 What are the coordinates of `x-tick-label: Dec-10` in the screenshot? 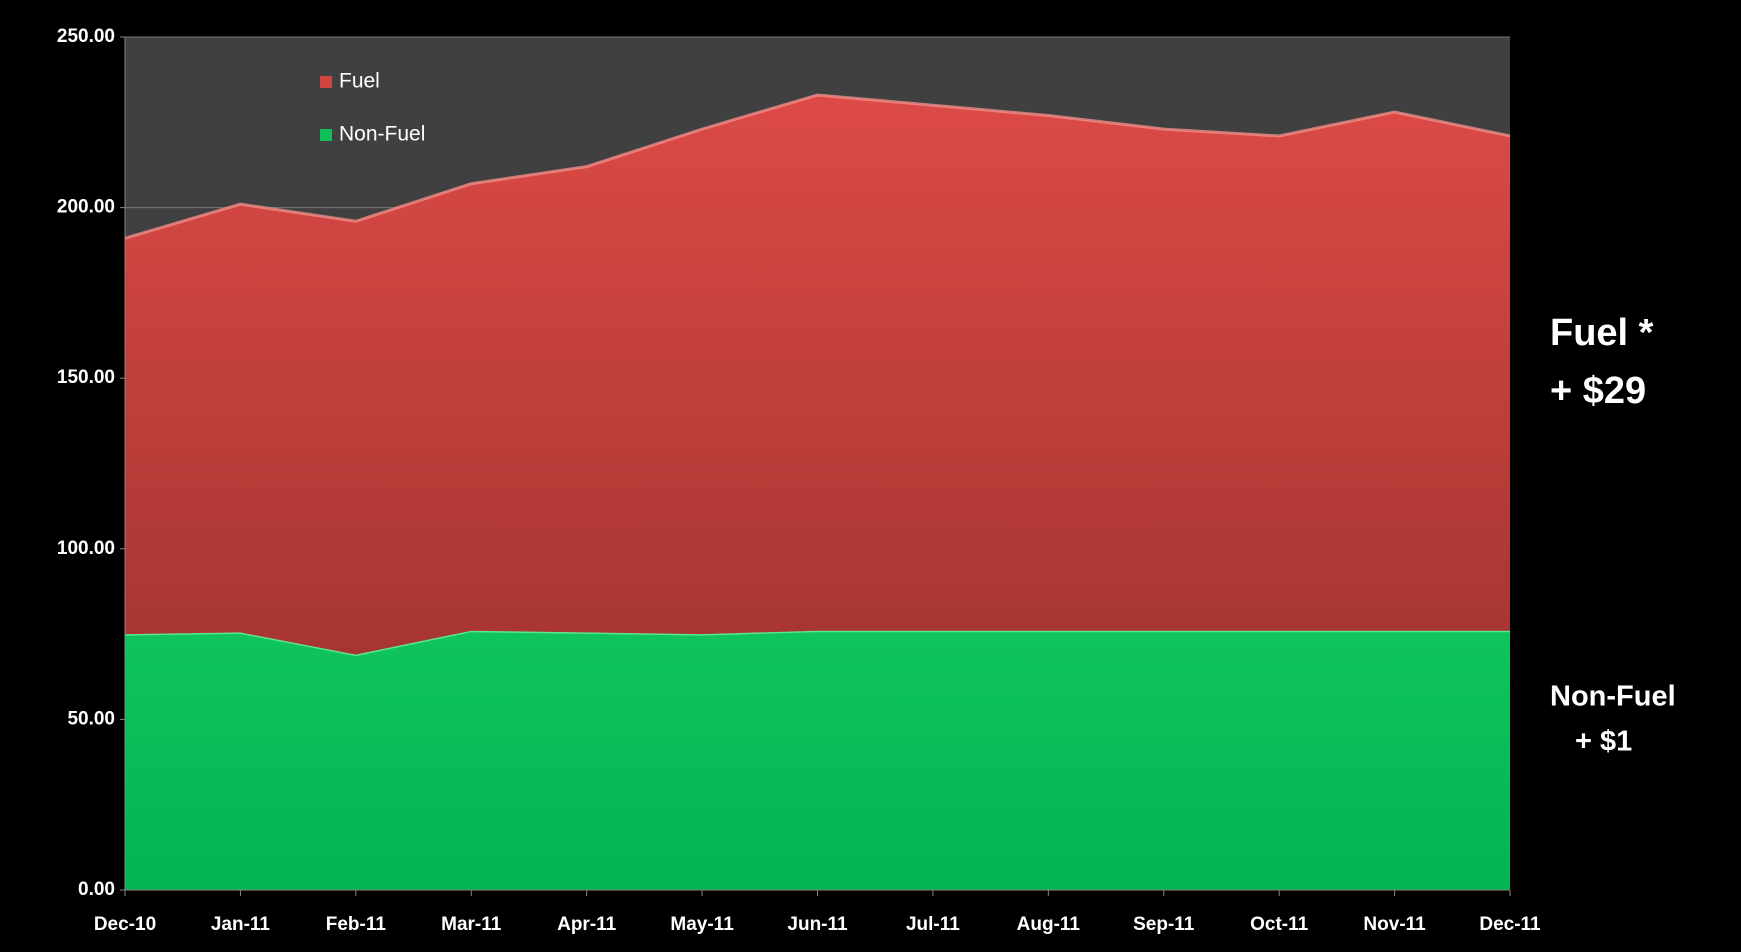 It's located at (125, 924).